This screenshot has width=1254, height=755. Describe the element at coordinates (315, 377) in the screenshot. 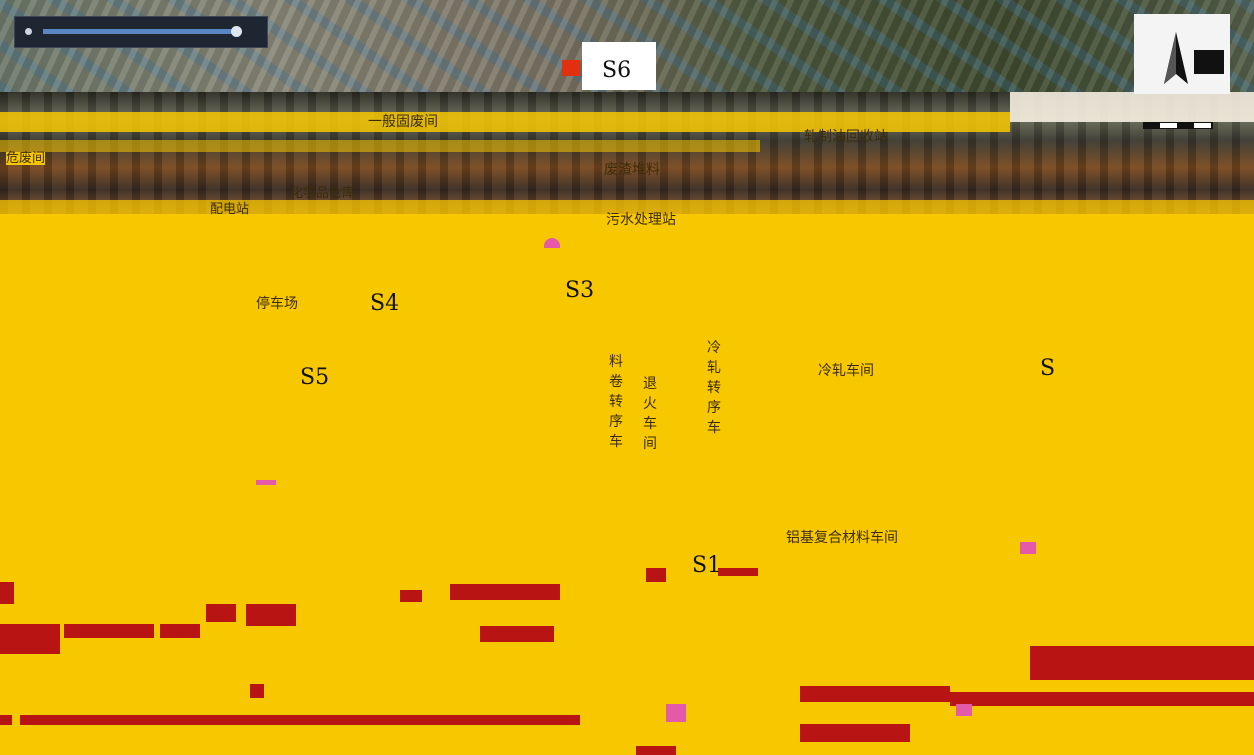

I see `site-s5-label: S5` at that location.